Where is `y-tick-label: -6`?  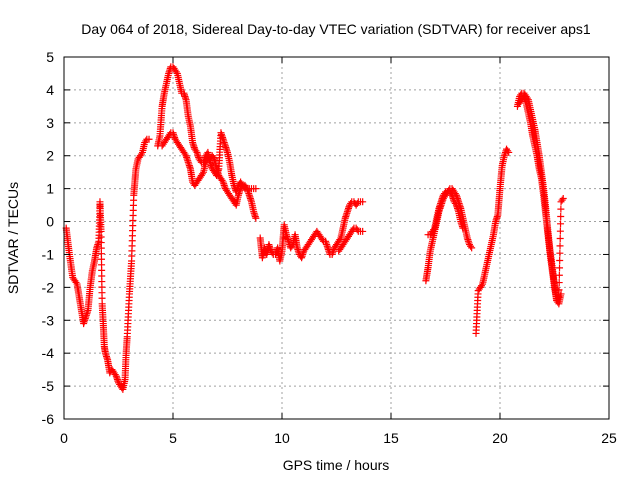 y-tick-label: -6 is located at coordinates (48, 419).